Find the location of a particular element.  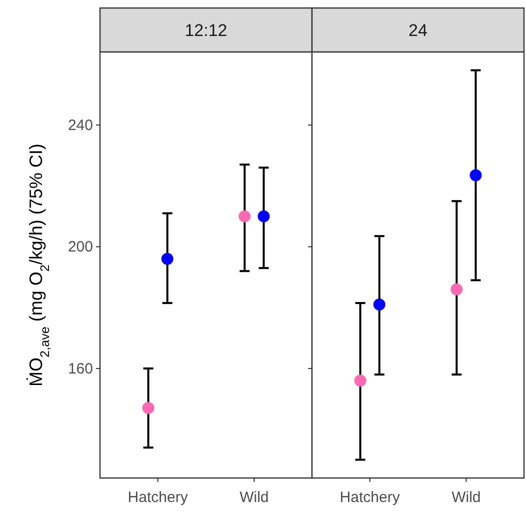

chart-title: 24 is located at coordinates (418, 30).